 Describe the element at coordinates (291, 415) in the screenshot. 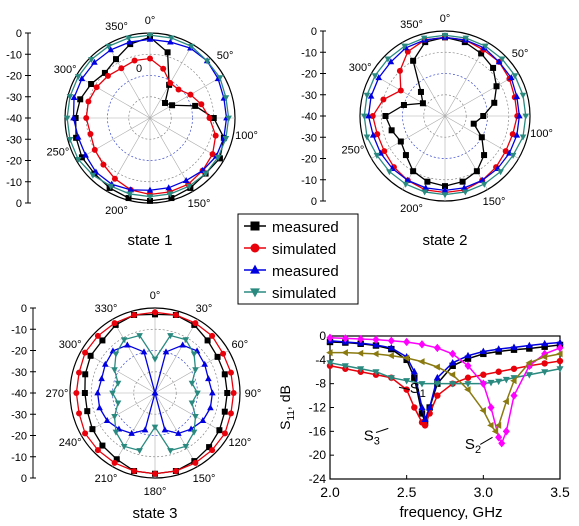

I see `y-axis-label-sub: 11` at that location.